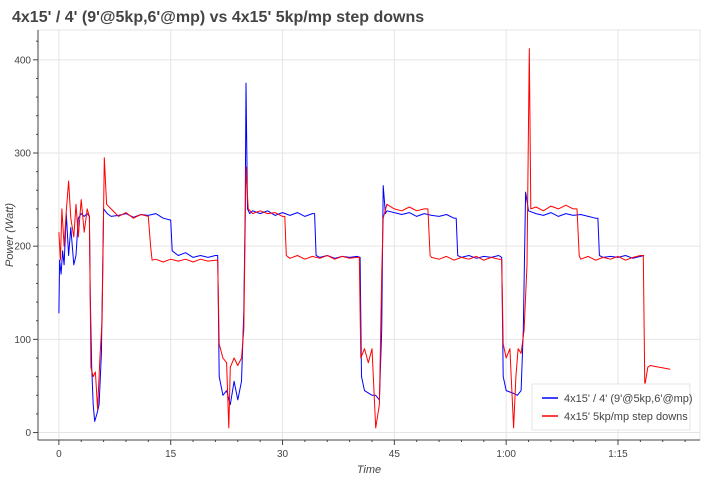  What do you see at coordinates (618, 454) in the screenshot?
I see `x-tick-label: 1:15` at bounding box center [618, 454].